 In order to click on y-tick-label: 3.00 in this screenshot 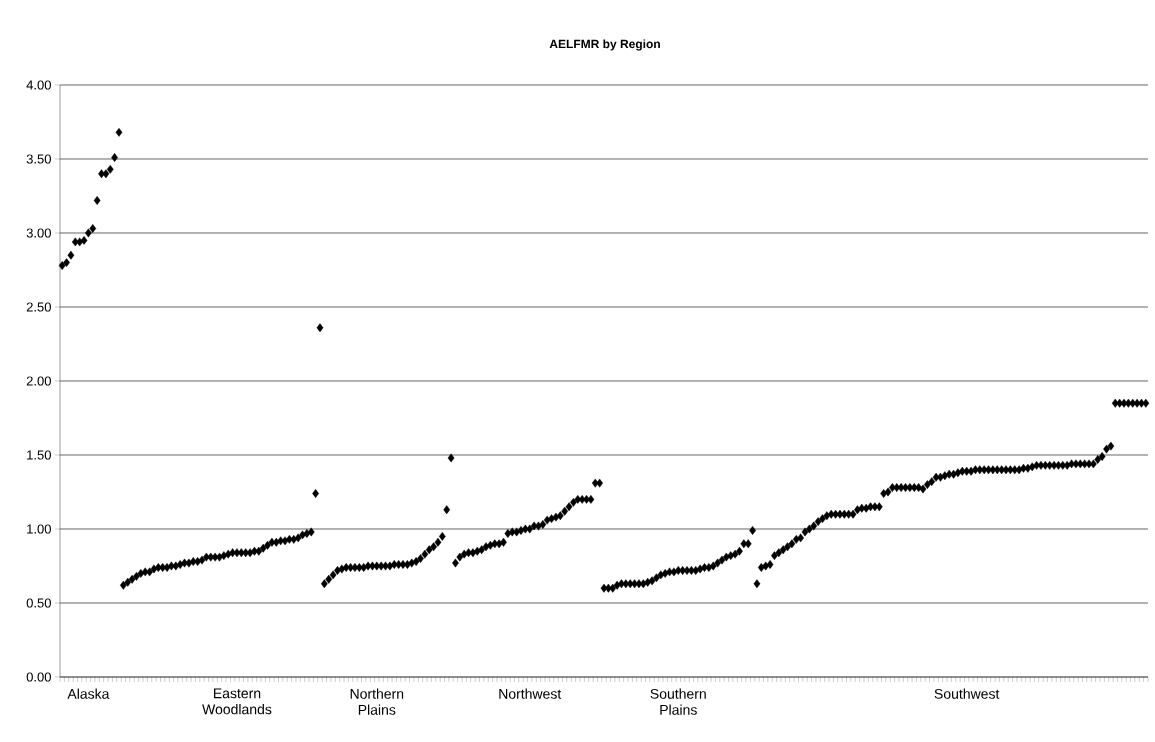, I will do `click(38, 233)`.